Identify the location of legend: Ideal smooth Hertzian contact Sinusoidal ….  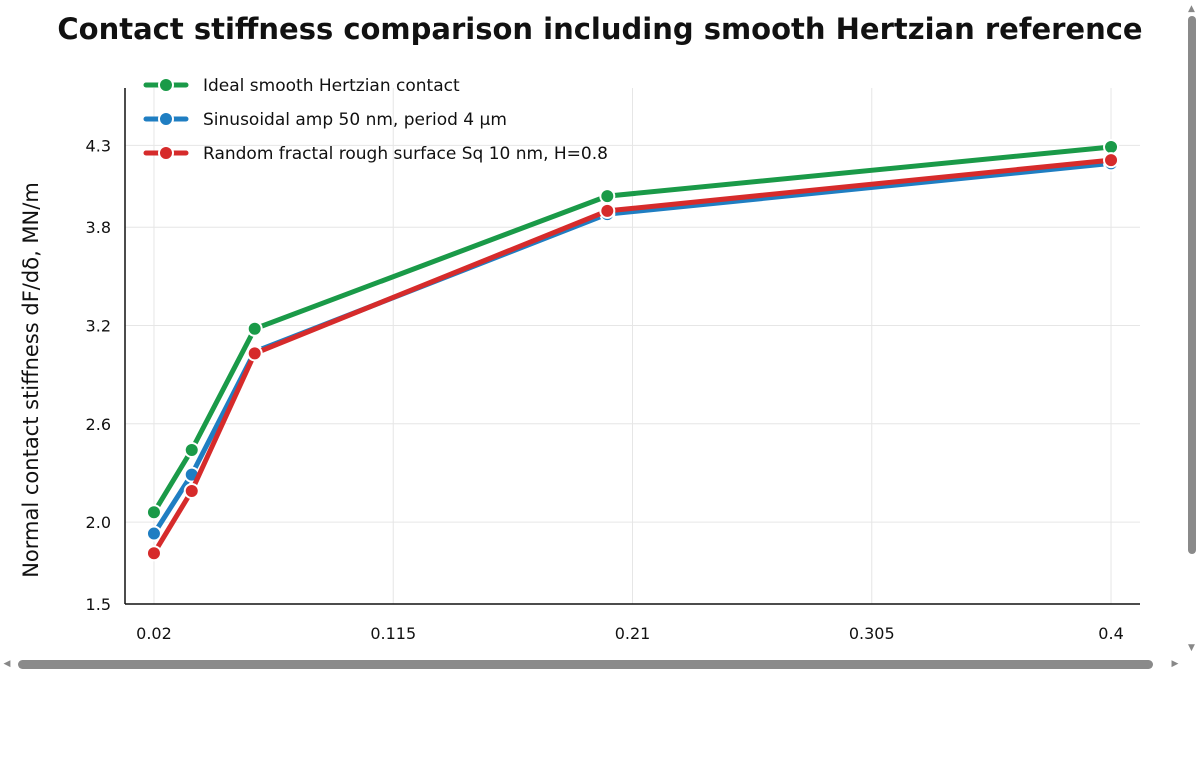
(375, 120).